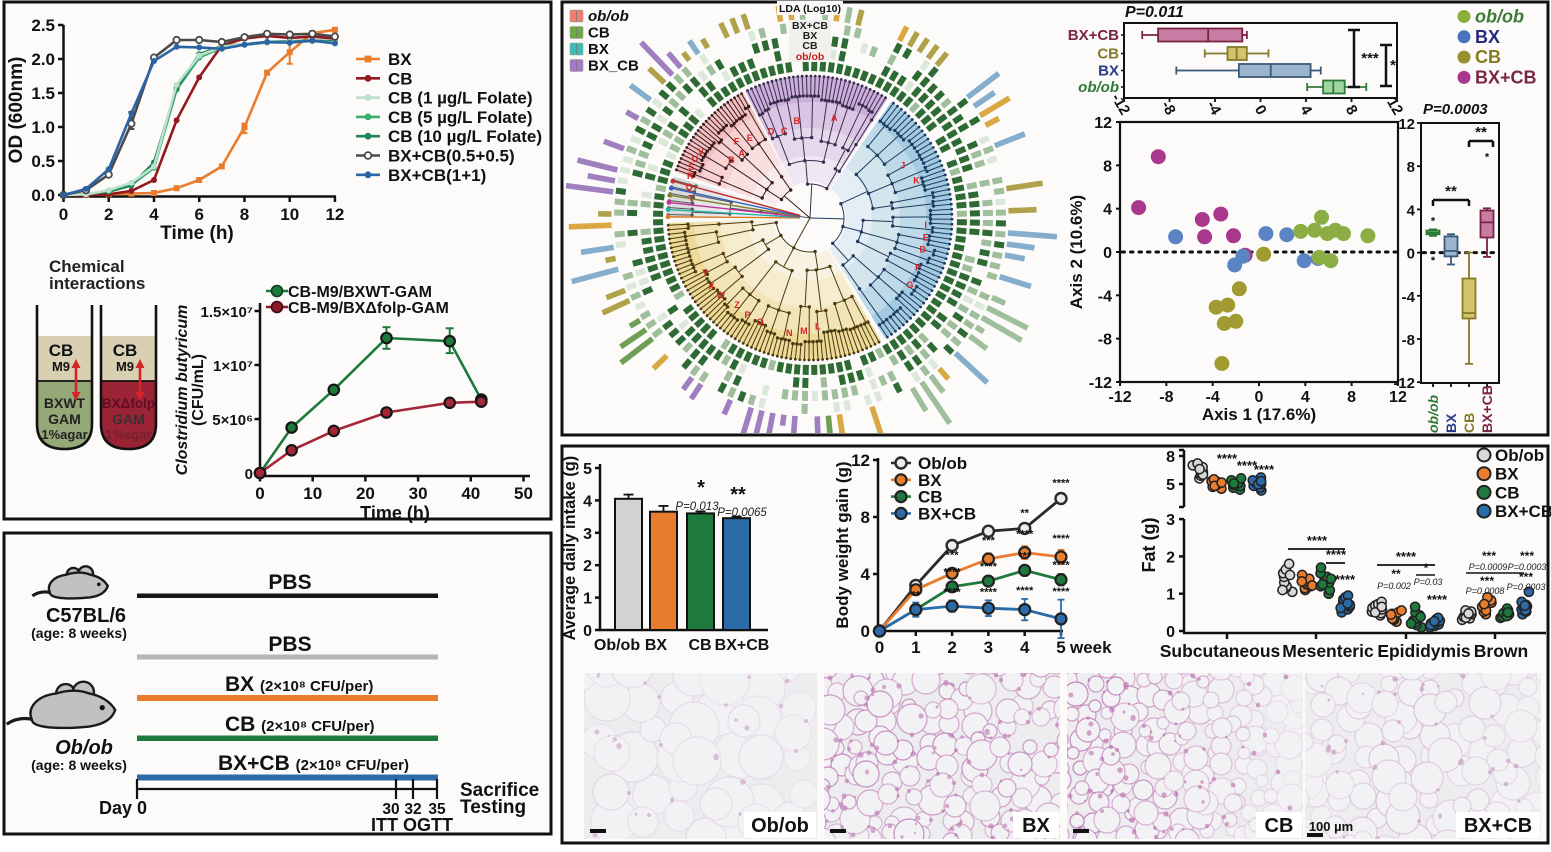  Describe the element at coordinates (789, 333) in the screenshot. I see `svg-text: N` at that location.